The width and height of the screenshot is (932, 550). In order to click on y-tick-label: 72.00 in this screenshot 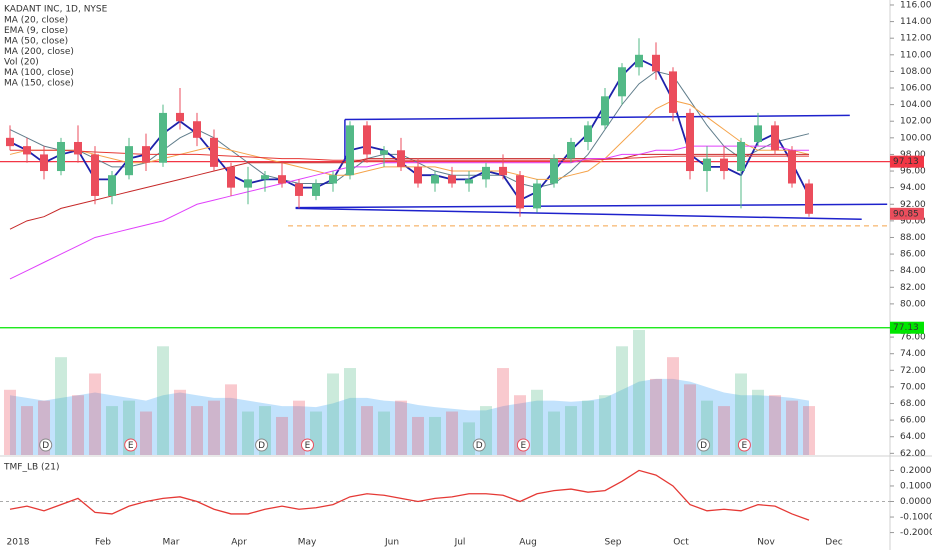, I will do `click(913, 371)`.